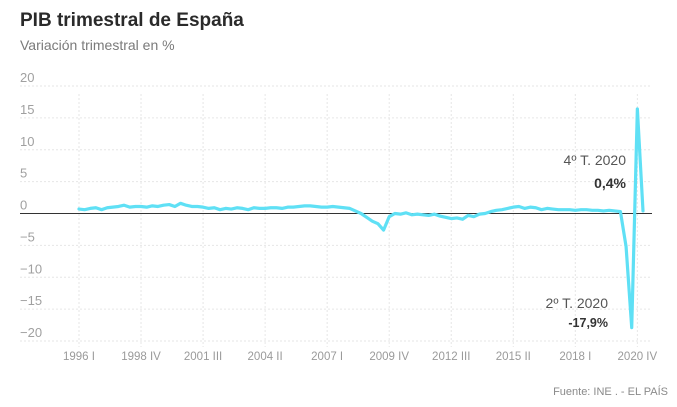  What do you see at coordinates (575, 357) in the screenshot?
I see `x-tick-label: 2018 I` at bounding box center [575, 357].